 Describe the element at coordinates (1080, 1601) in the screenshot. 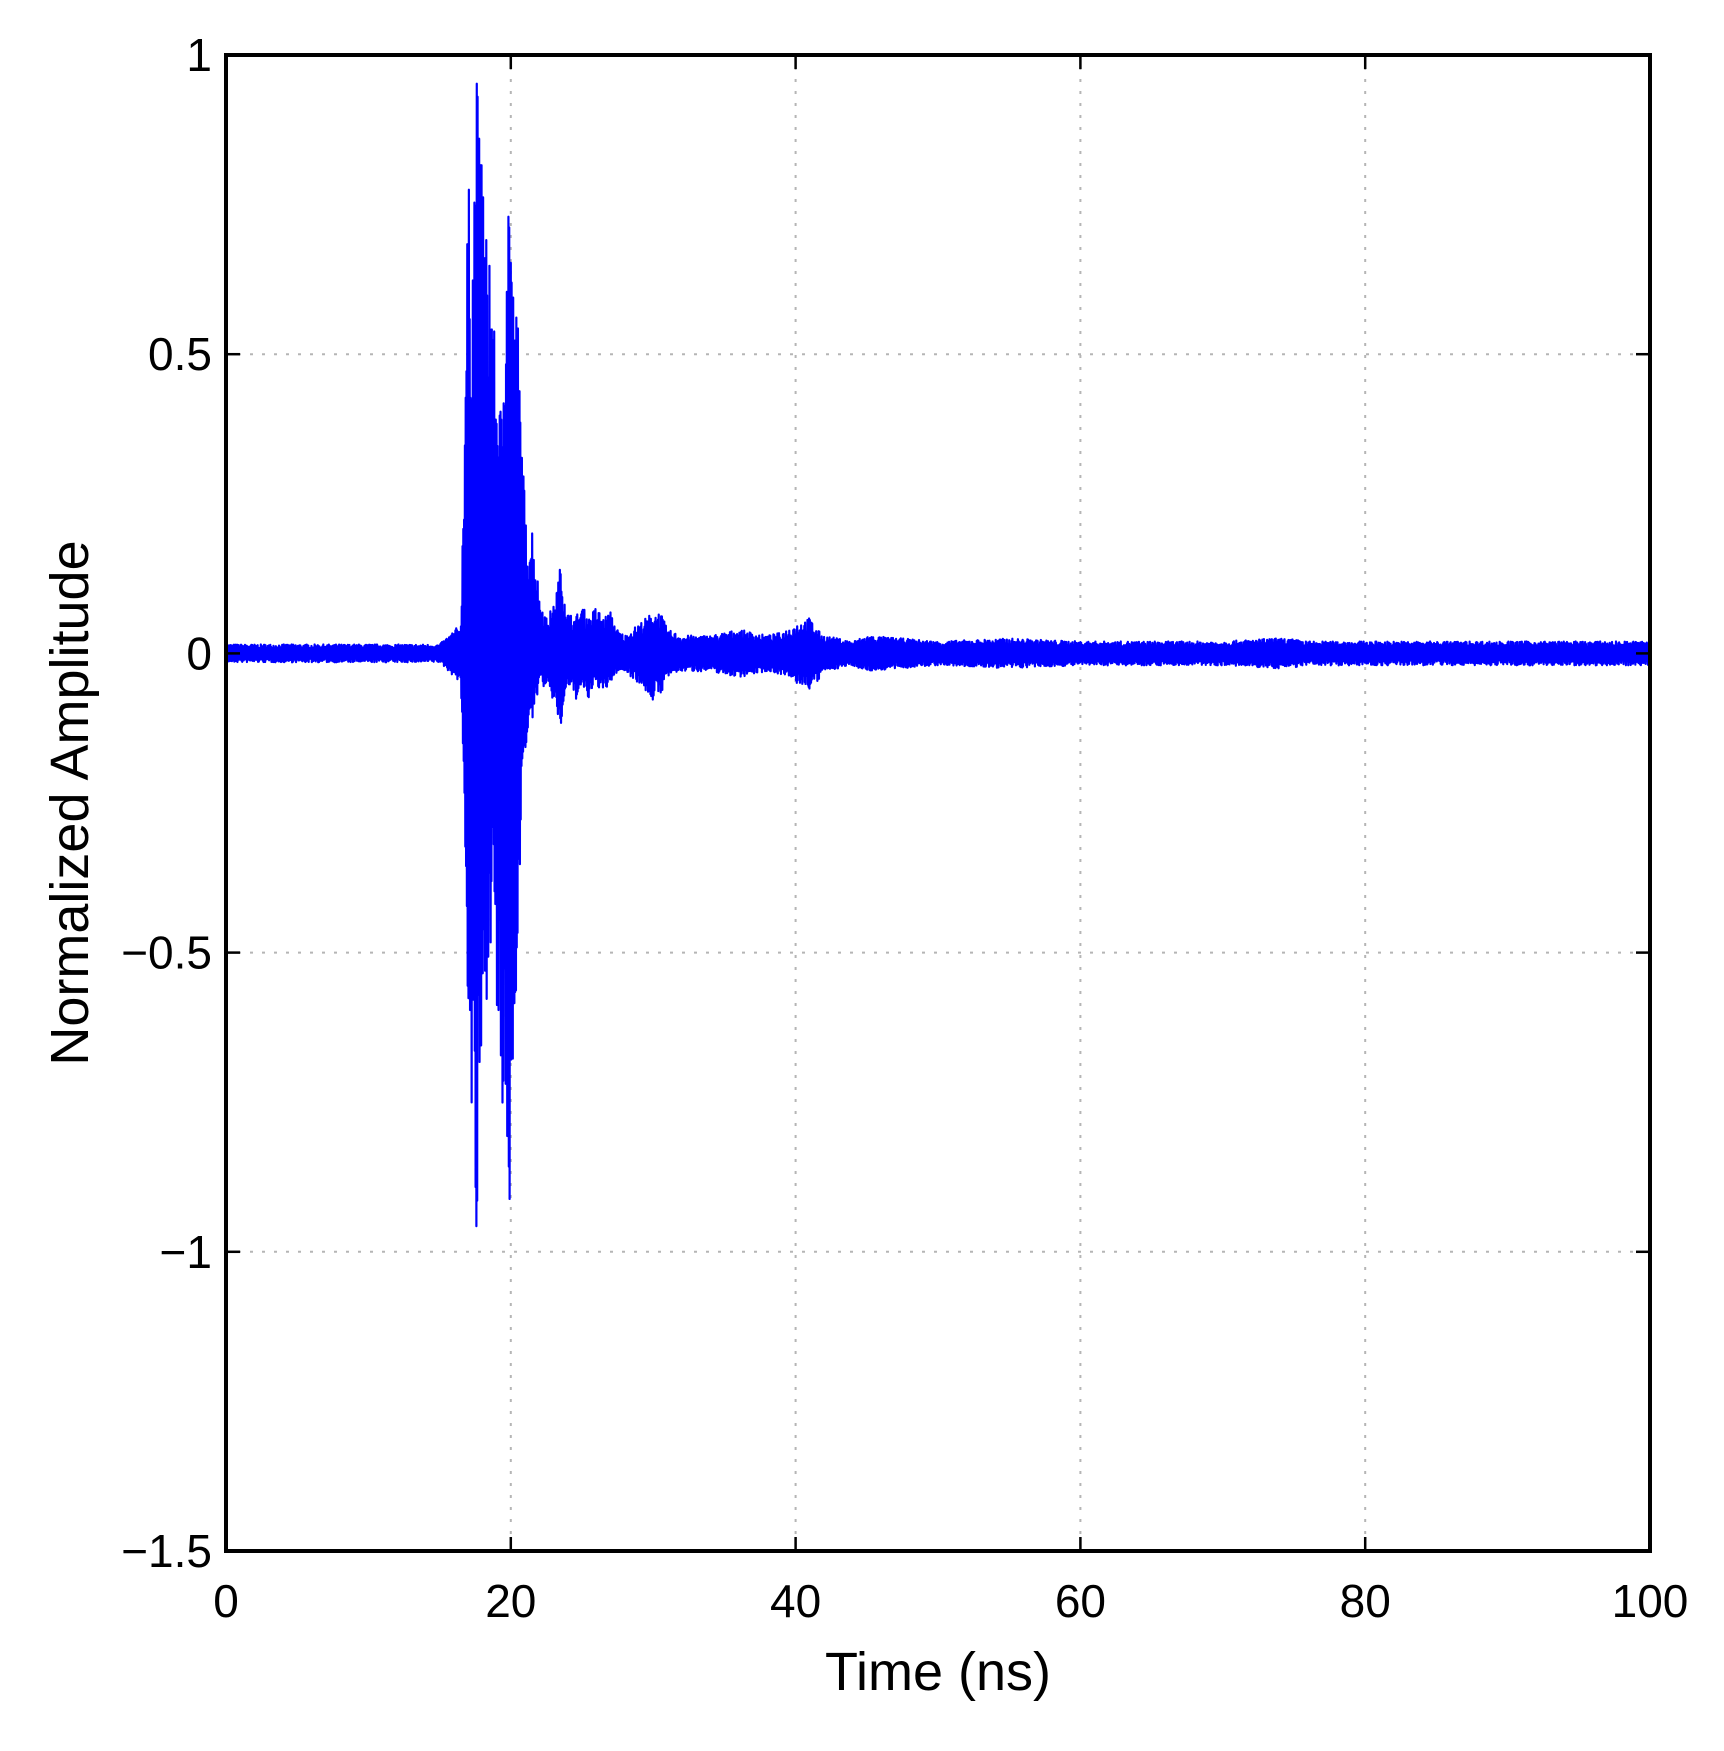

I see `x-tick-label: 60` at that location.